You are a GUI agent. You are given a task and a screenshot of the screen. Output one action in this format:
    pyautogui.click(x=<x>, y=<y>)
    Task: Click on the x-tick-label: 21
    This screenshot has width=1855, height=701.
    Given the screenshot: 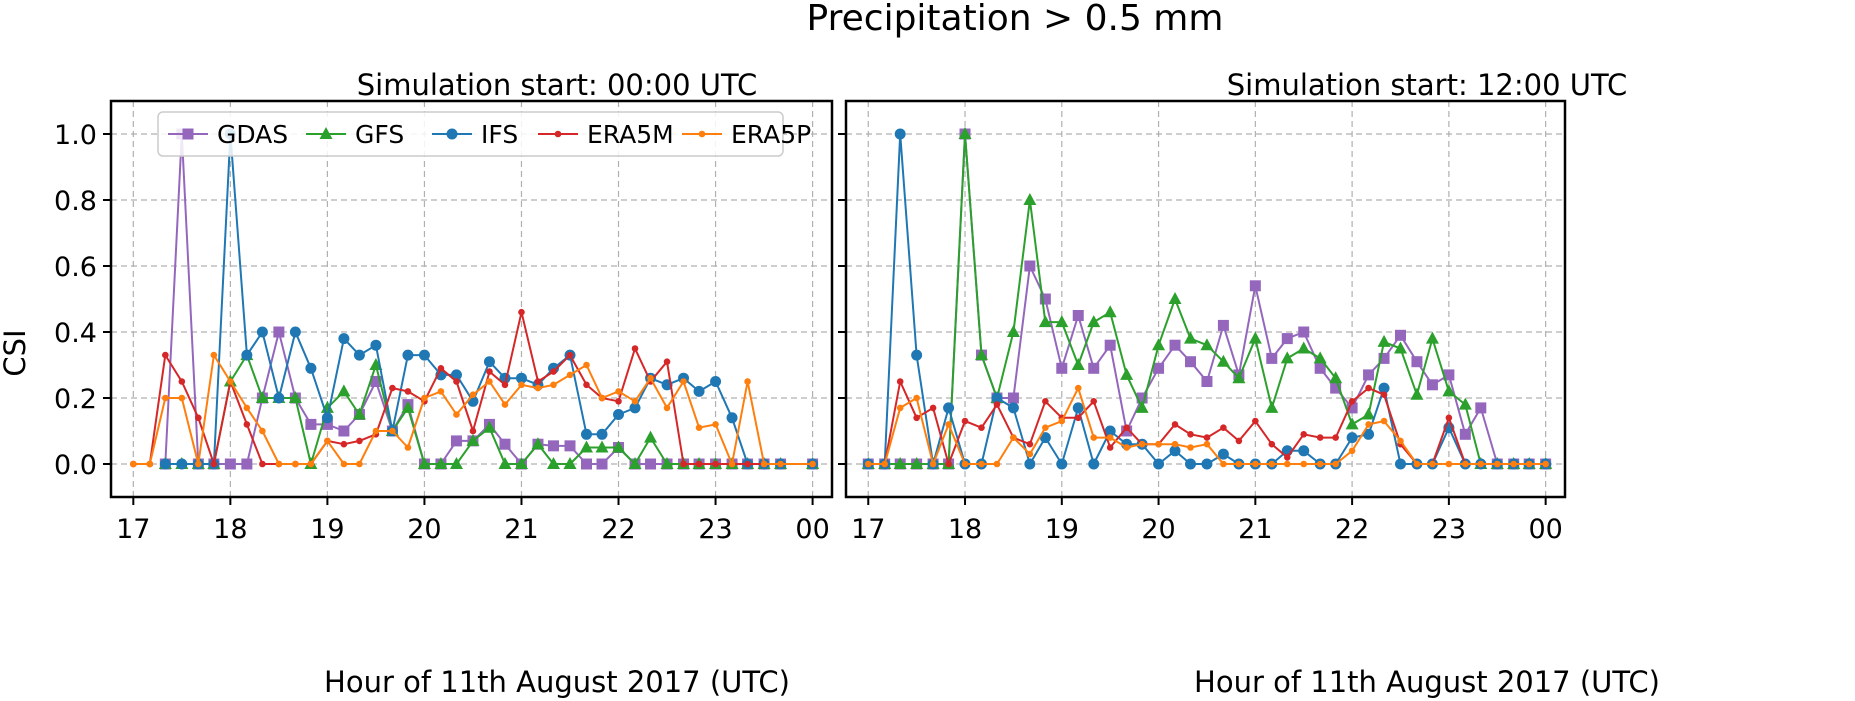 What is the action you would take?
    pyautogui.click(x=521, y=529)
    